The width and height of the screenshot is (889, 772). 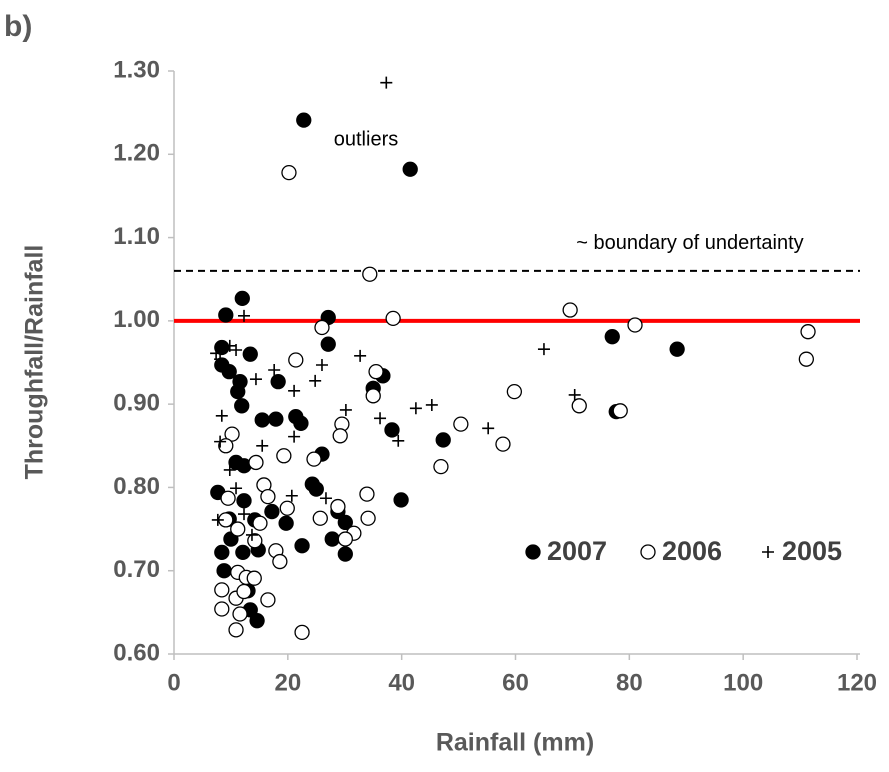 What do you see at coordinates (401, 682) in the screenshot?
I see `x-tick-label: 40` at bounding box center [401, 682].